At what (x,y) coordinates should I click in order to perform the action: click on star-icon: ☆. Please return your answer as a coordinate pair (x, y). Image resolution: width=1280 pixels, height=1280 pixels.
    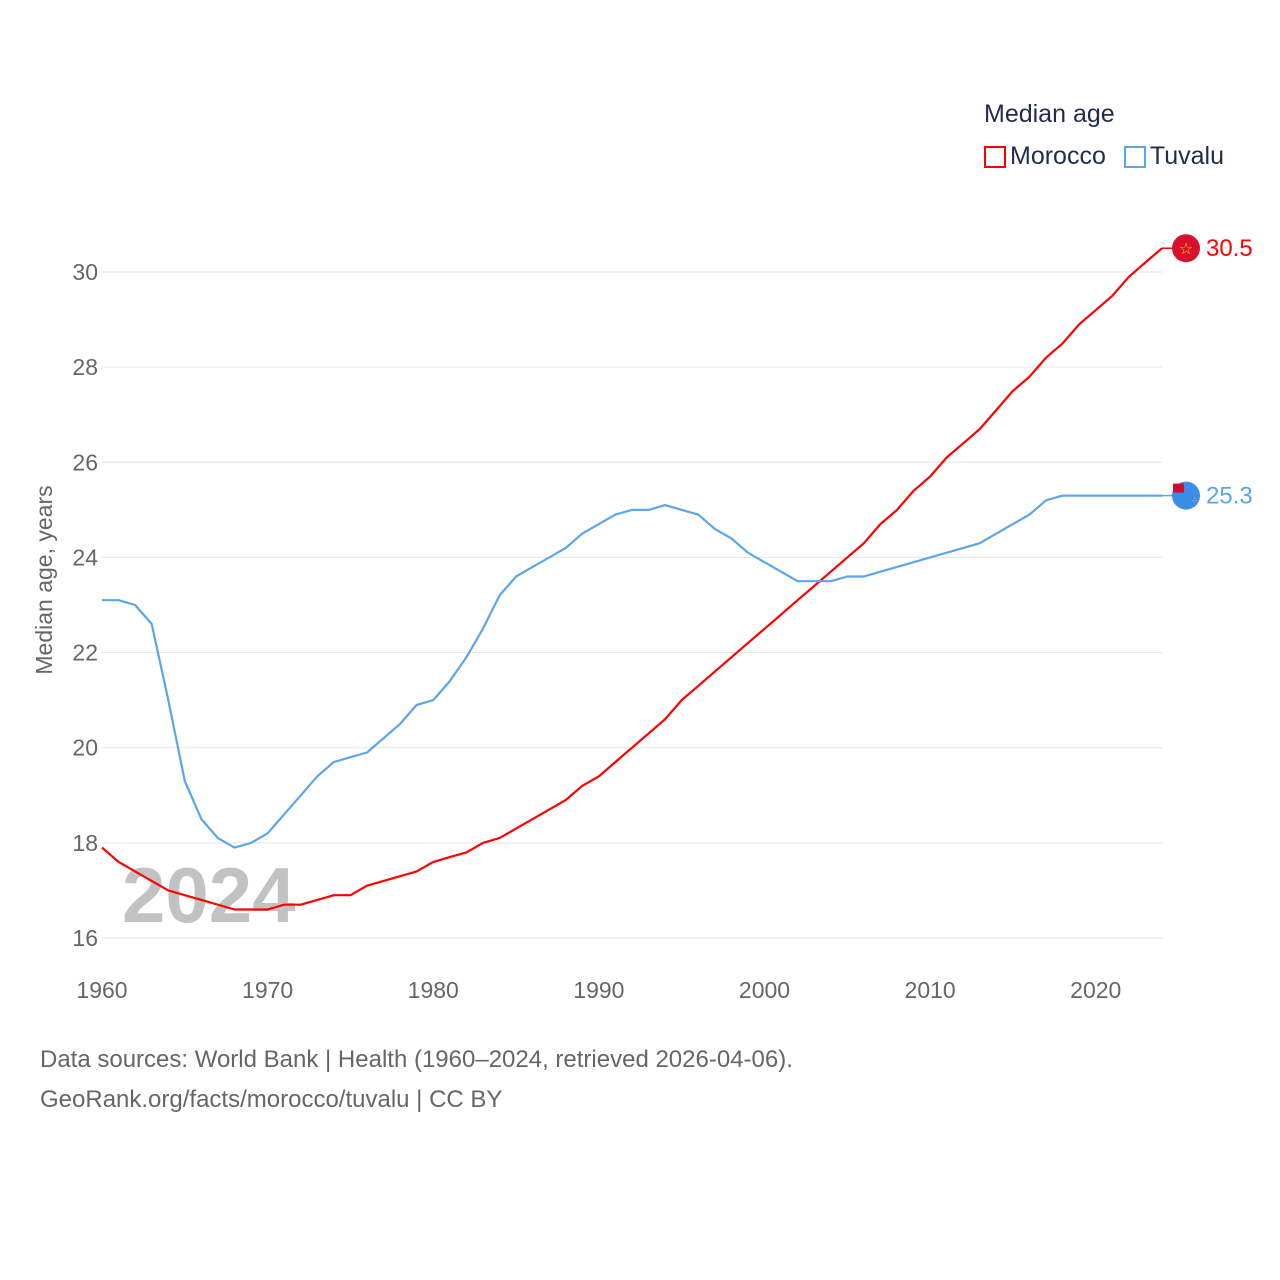
    Looking at the image, I should click on (1186, 249).